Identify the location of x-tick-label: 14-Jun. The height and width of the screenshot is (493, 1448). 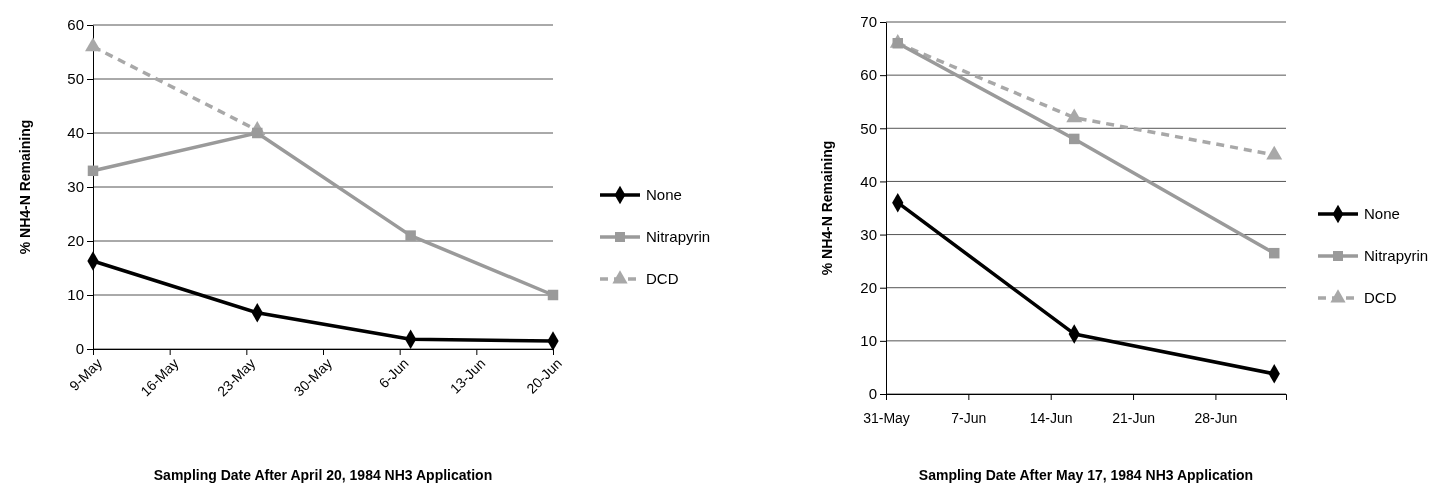
(1051, 417).